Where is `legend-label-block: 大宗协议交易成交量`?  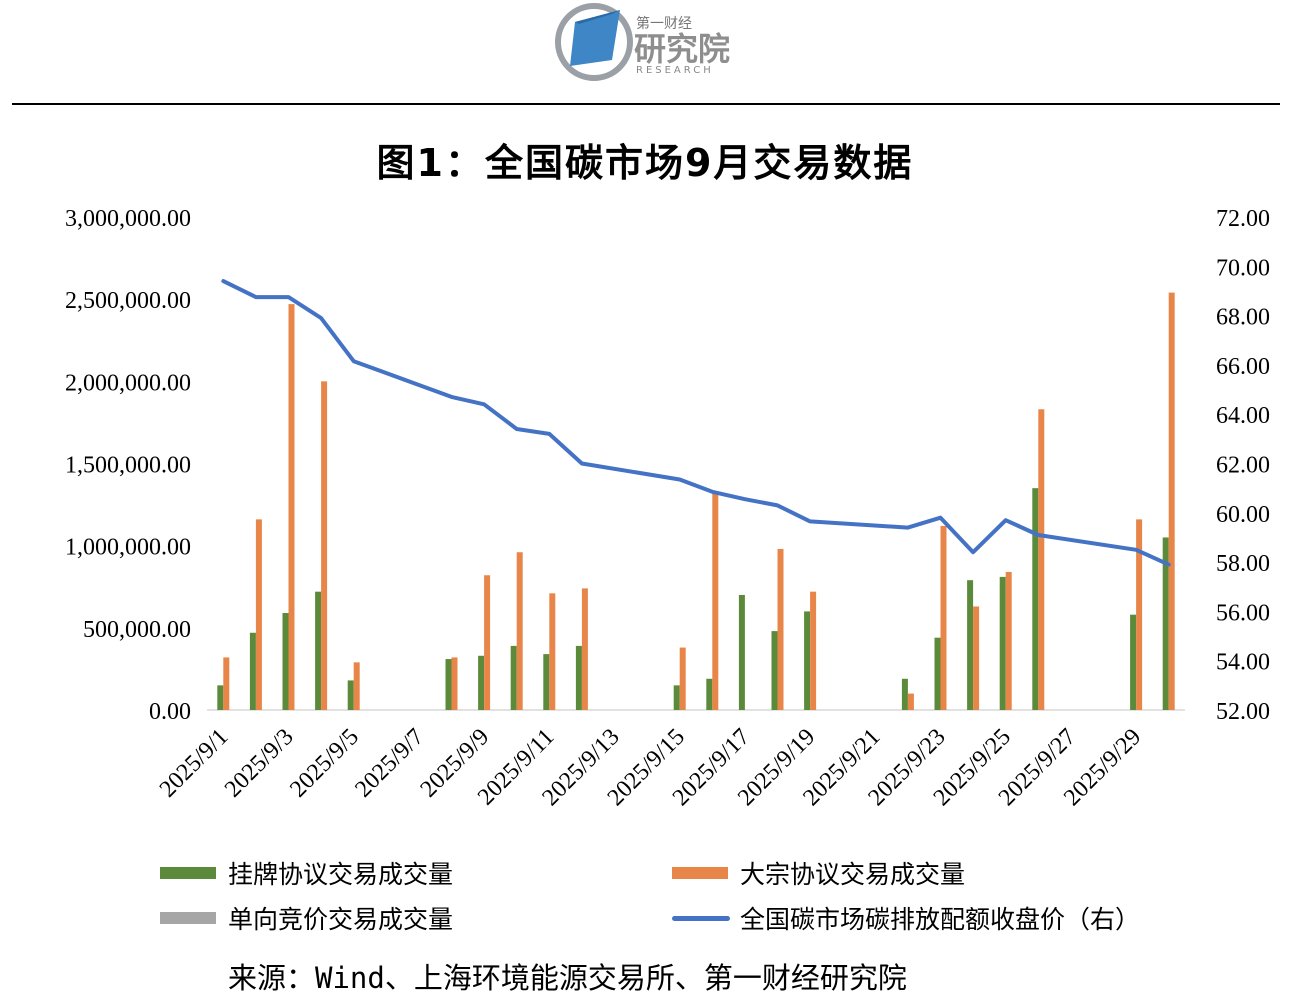
legend-label-block: 大宗协议交易成交量 is located at coordinates (853, 874).